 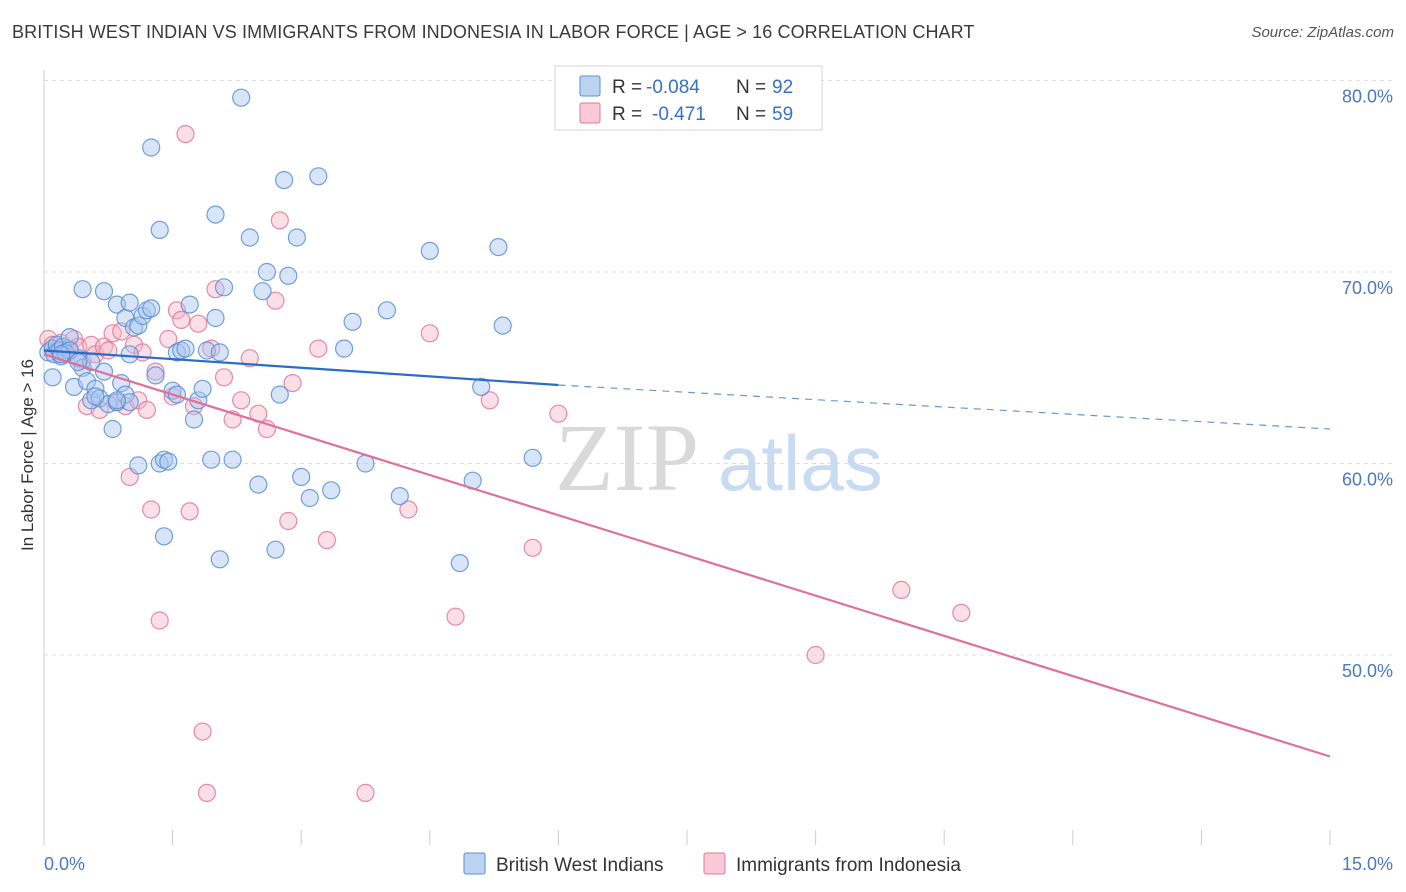 What do you see at coordinates (751, 114) in the screenshot?
I see `legend-pink-n-label: N =` at bounding box center [751, 114].